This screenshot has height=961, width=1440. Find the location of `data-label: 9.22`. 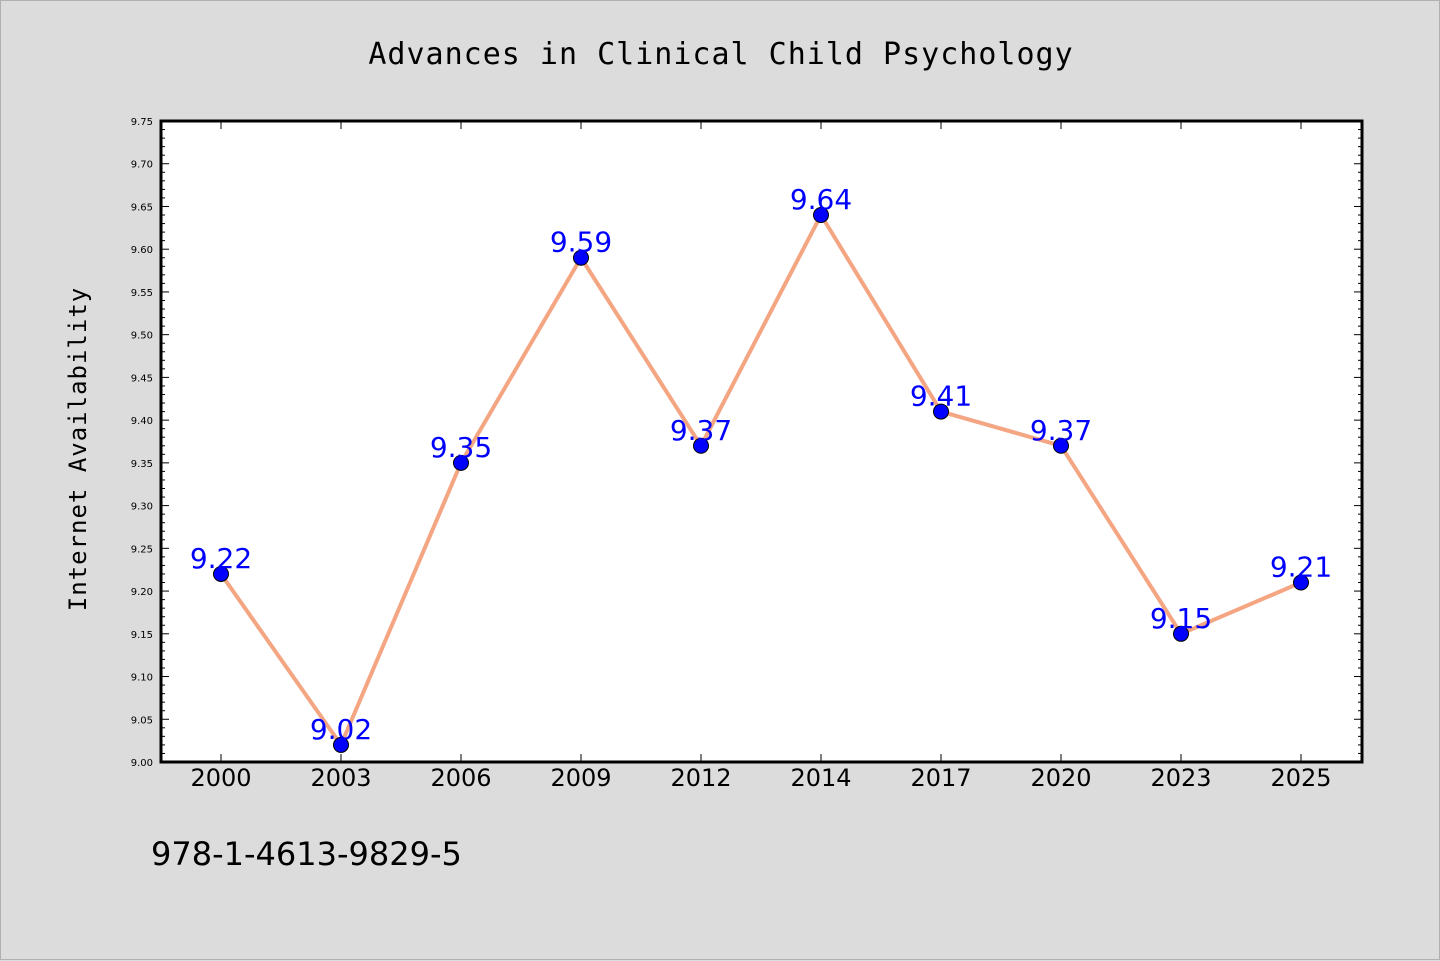

data-label: 9.22 is located at coordinates (221, 558).